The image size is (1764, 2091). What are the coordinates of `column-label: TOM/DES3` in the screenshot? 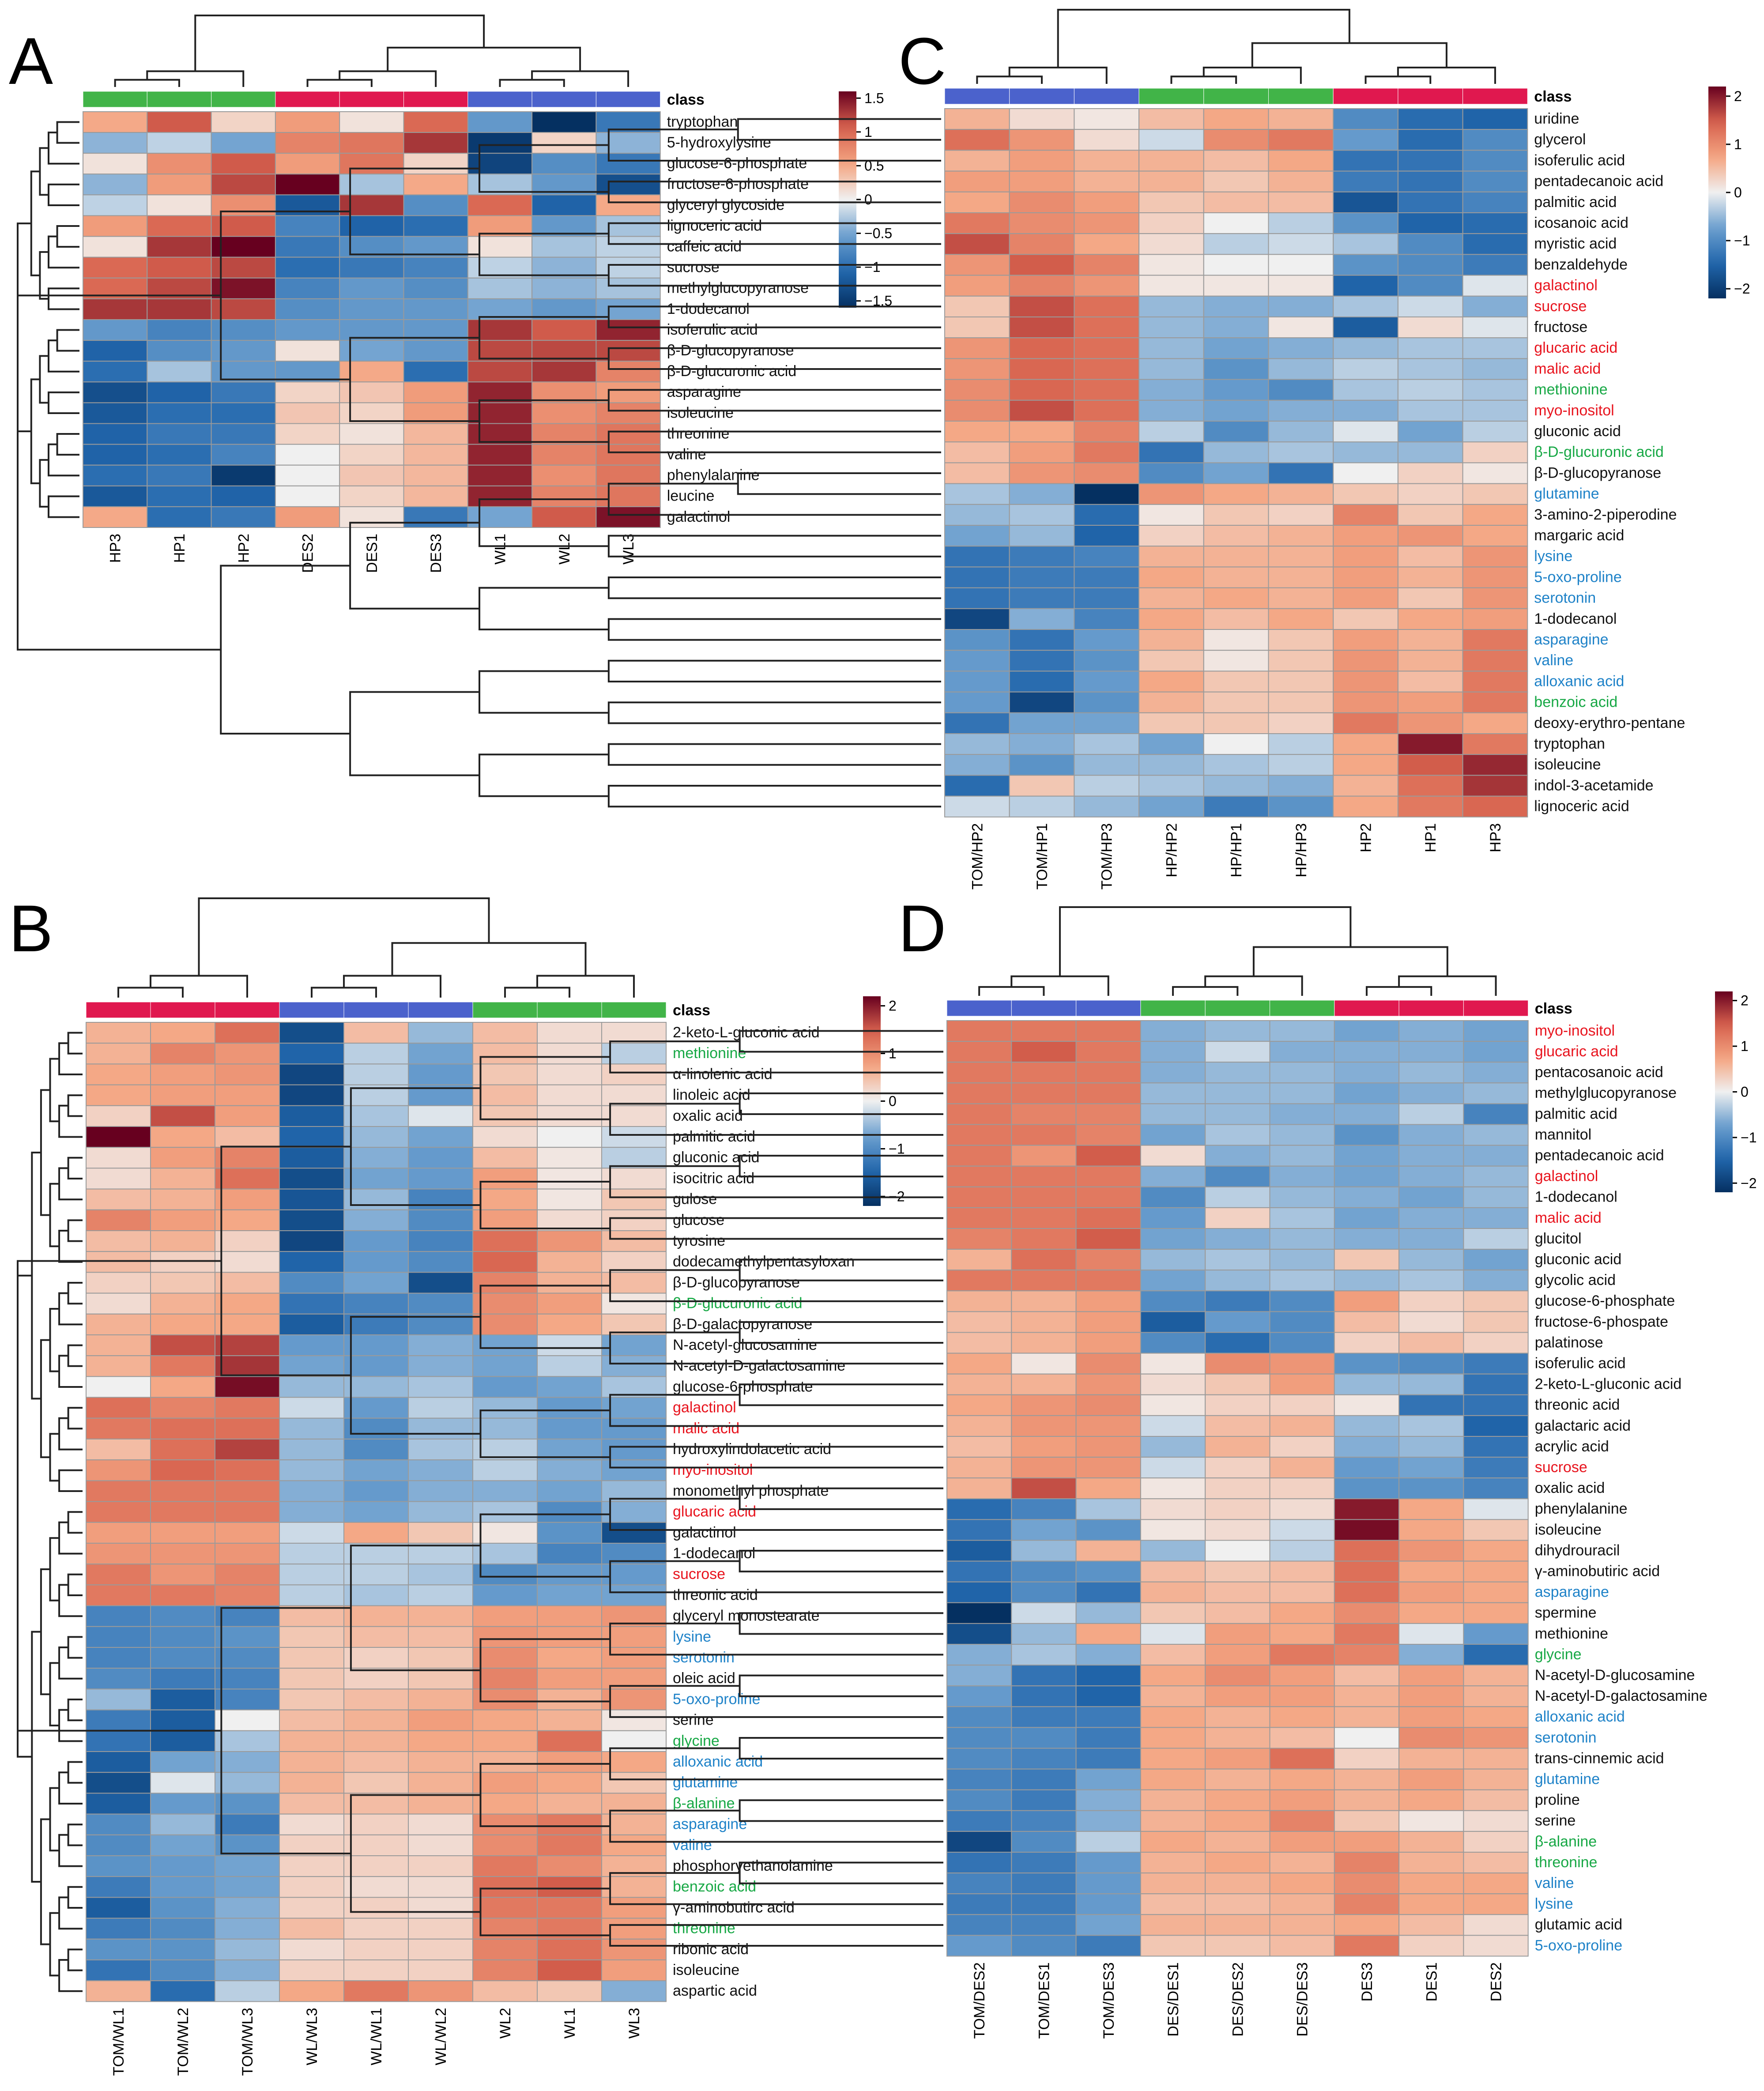 It's located at (1109, 2001).